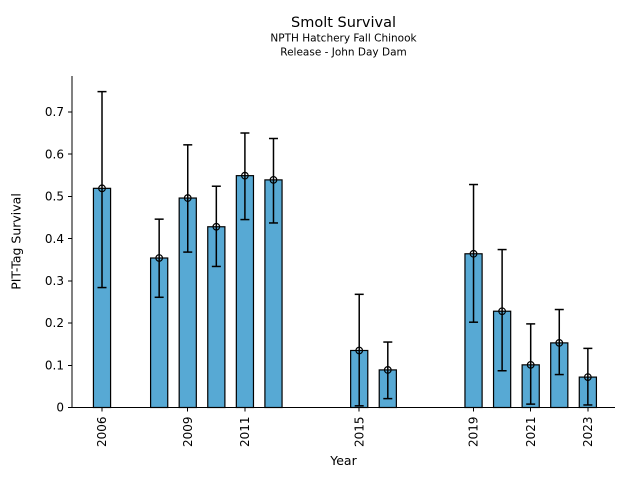 This screenshot has width=640, height=480. What do you see at coordinates (54, 239) in the screenshot?
I see `y-tick-label-0.4: 0.4` at bounding box center [54, 239].